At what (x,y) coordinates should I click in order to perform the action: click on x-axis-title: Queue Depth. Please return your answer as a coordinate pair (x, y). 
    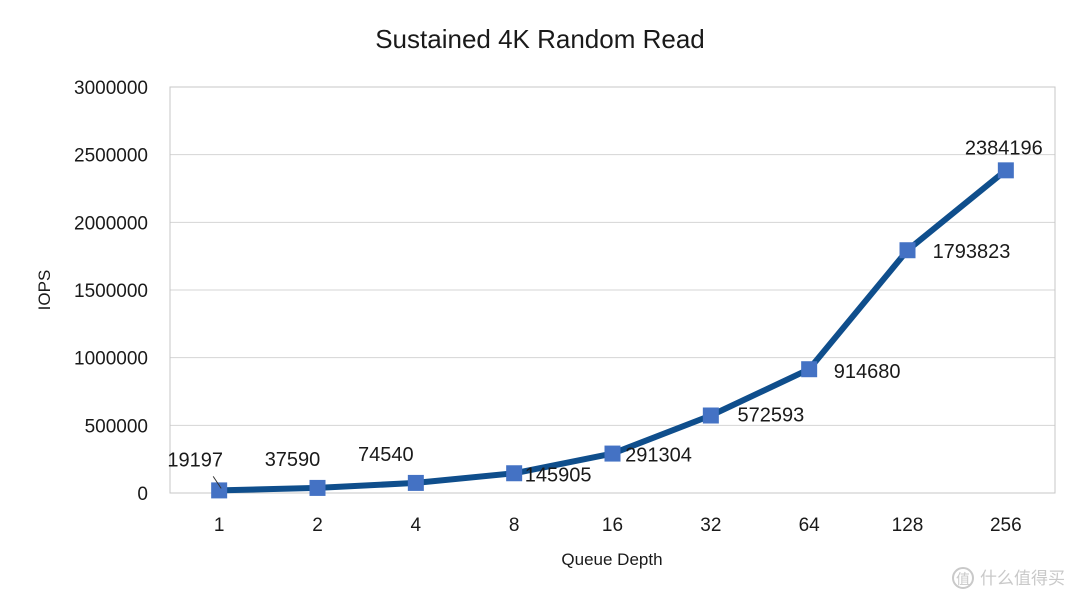
    Looking at the image, I should click on (611, 559).